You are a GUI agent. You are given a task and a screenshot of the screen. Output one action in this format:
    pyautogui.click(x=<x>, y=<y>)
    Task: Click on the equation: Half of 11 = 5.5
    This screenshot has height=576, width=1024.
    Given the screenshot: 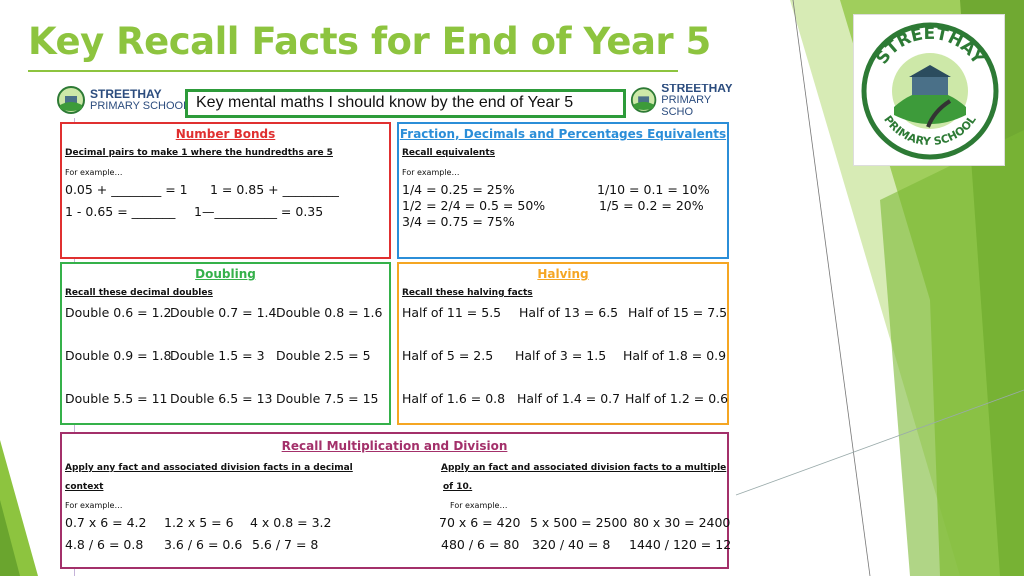 What is the action you would take?
    pyautogui.click(x=452, y=312)
    